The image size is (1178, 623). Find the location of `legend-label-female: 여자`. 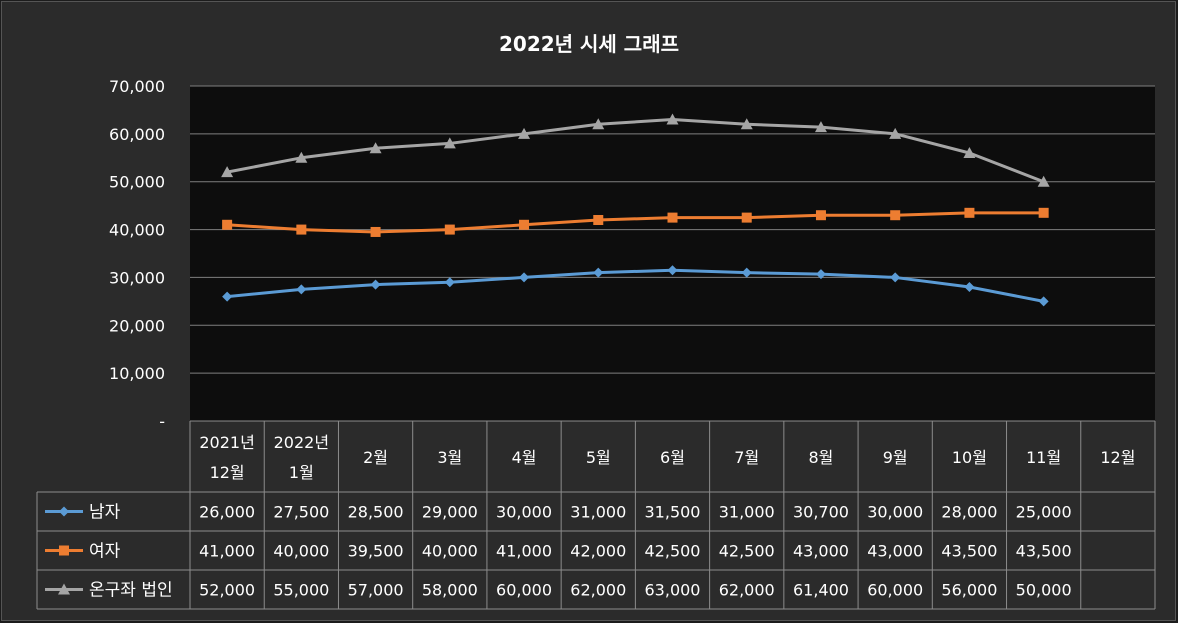

legend-label-female: 여자 is located at coordinates (105, 552).